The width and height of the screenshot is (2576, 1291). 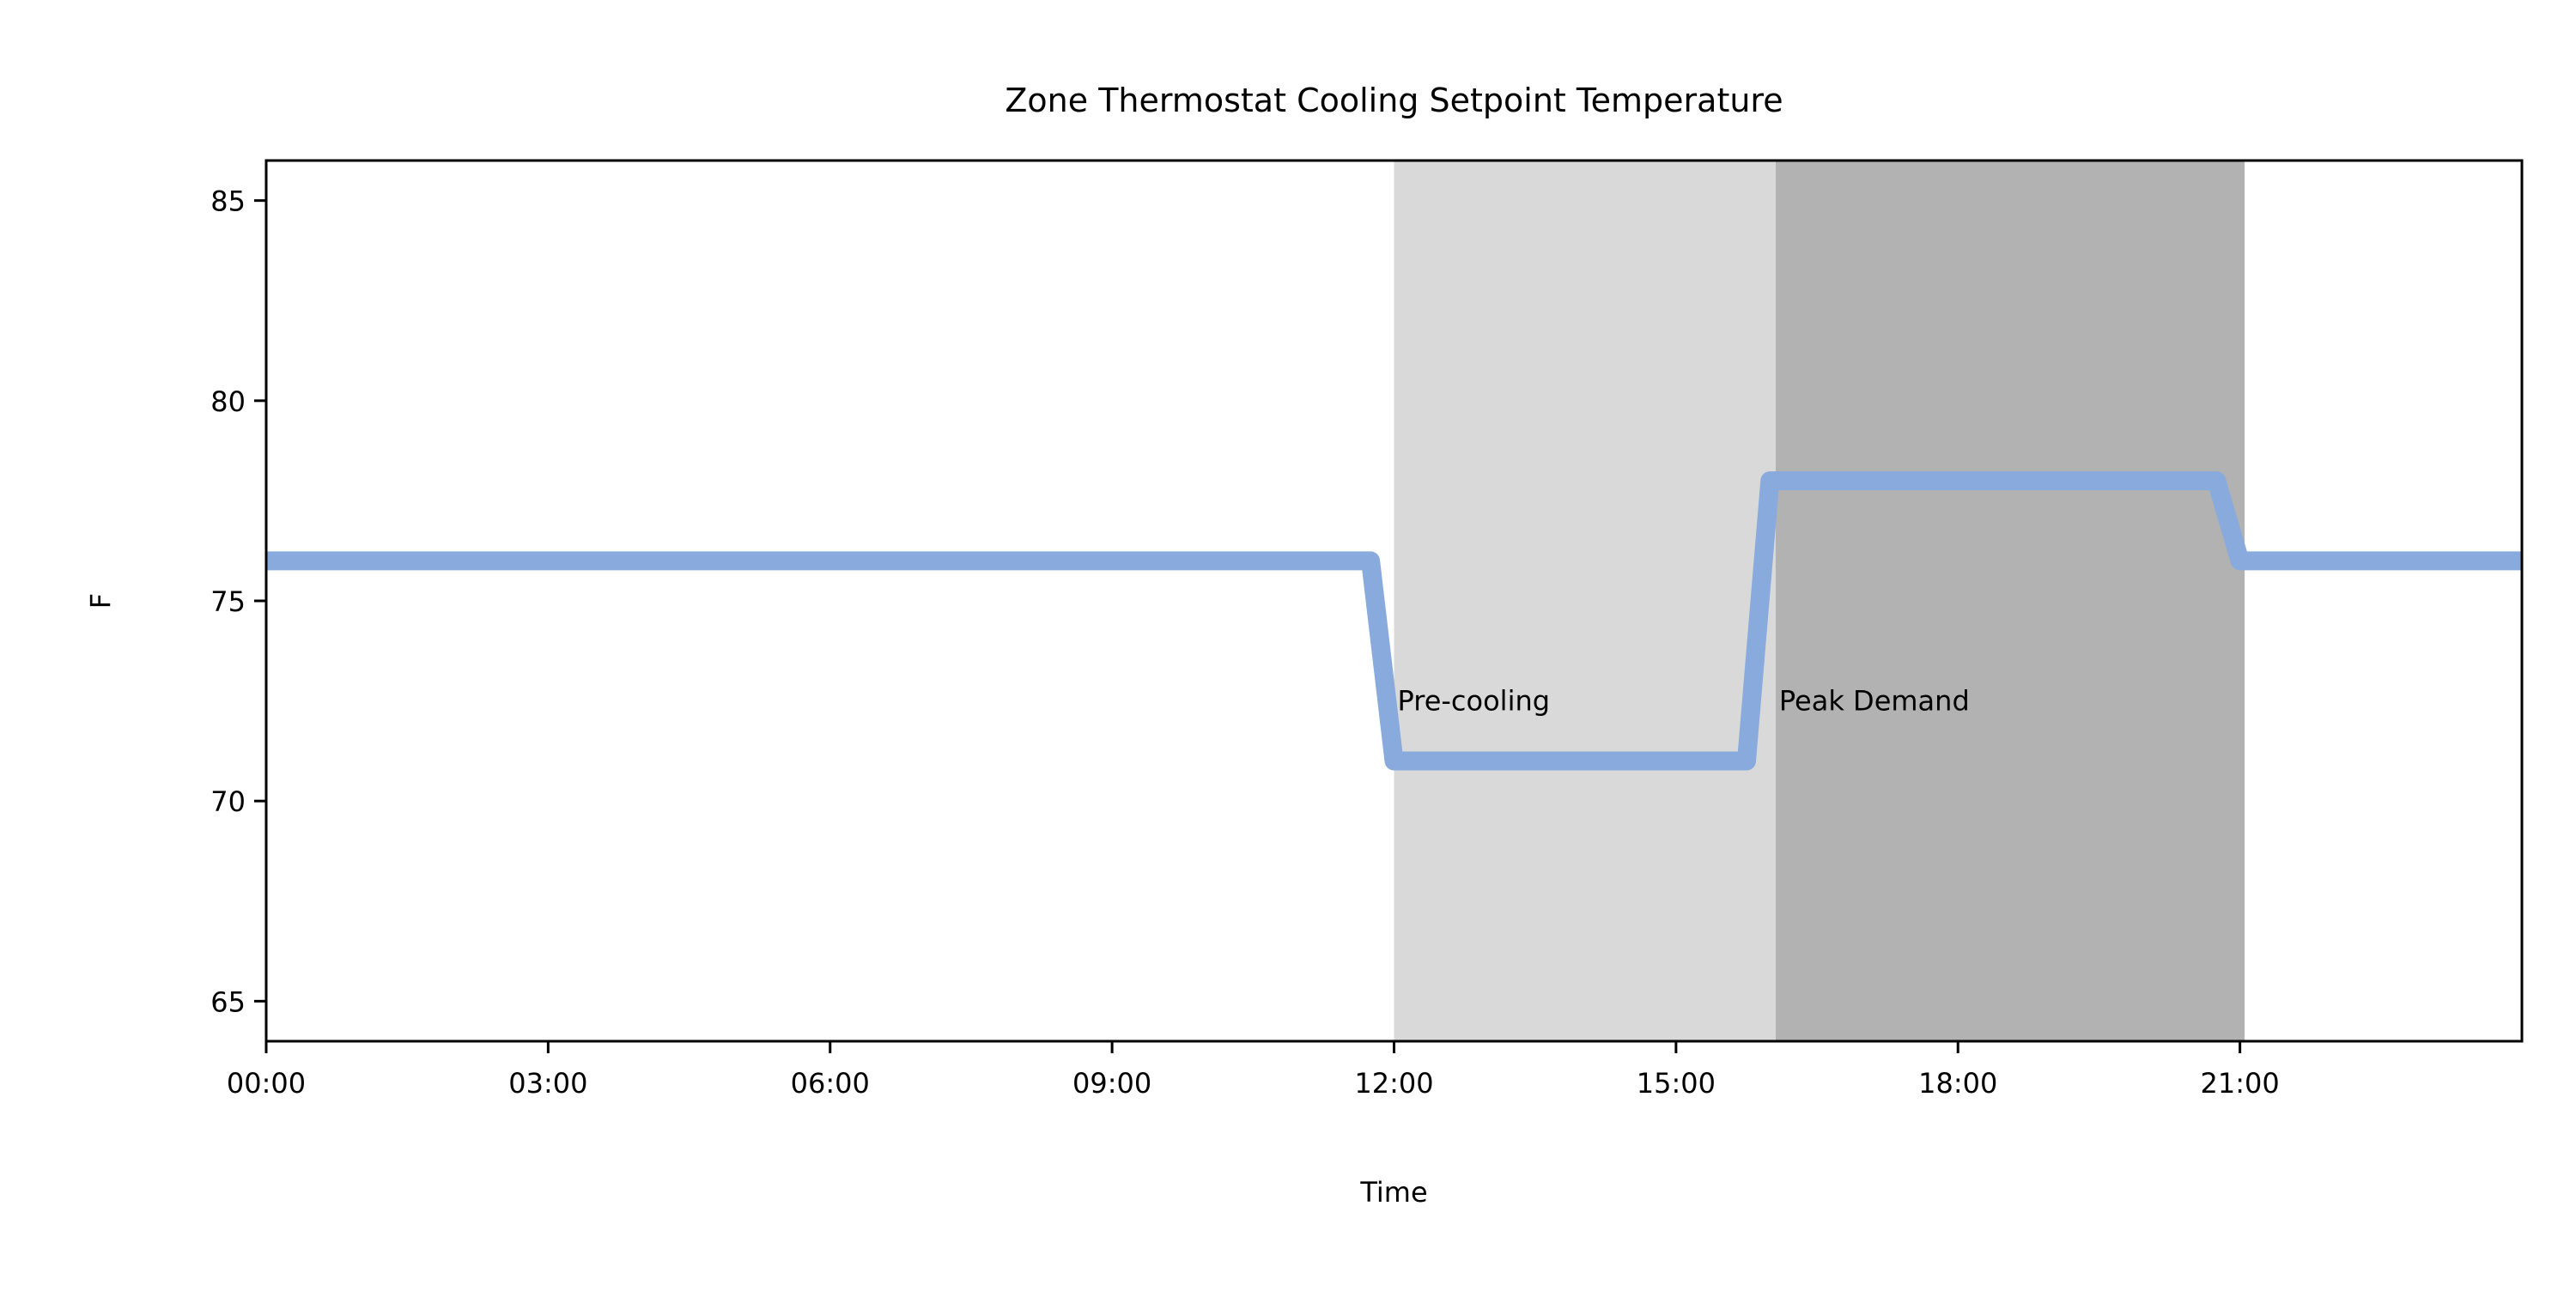 I want to click on x-axis-label: Time, so click(x=1393, y=1192).